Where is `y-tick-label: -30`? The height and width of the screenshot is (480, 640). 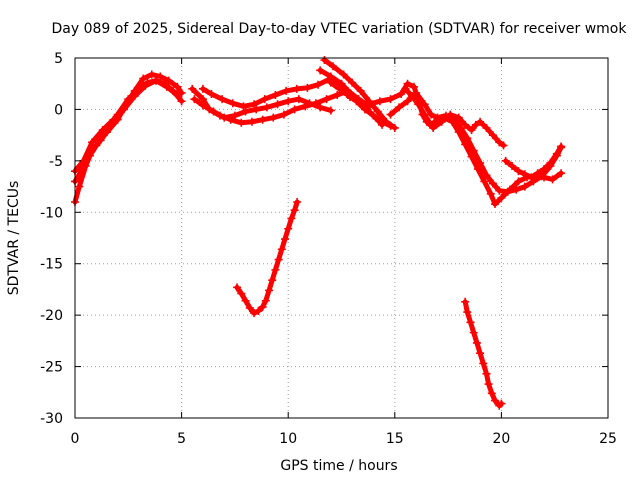 y-tick-label: -30 is located at coordinates (51, 419).